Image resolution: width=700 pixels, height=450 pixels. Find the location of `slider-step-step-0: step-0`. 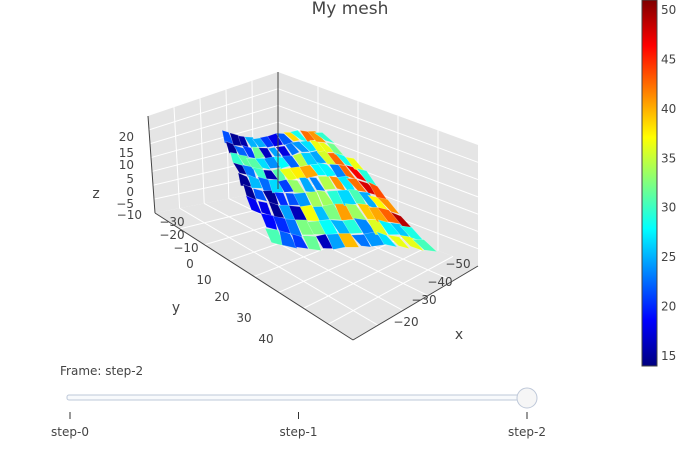

slider-step-step-0: step-0 is located at coordinates (70, 432).